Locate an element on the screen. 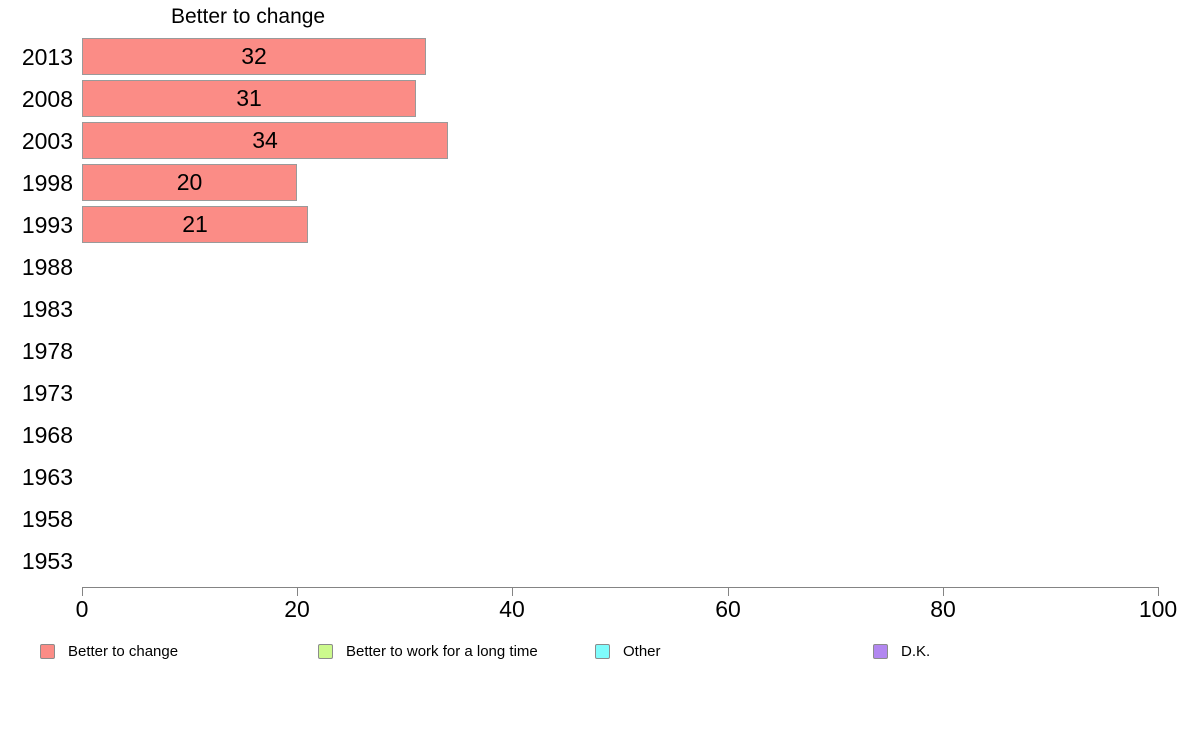 The image size is (1188, 736). chart-title: Better to change is located at coordinates (248, 16).